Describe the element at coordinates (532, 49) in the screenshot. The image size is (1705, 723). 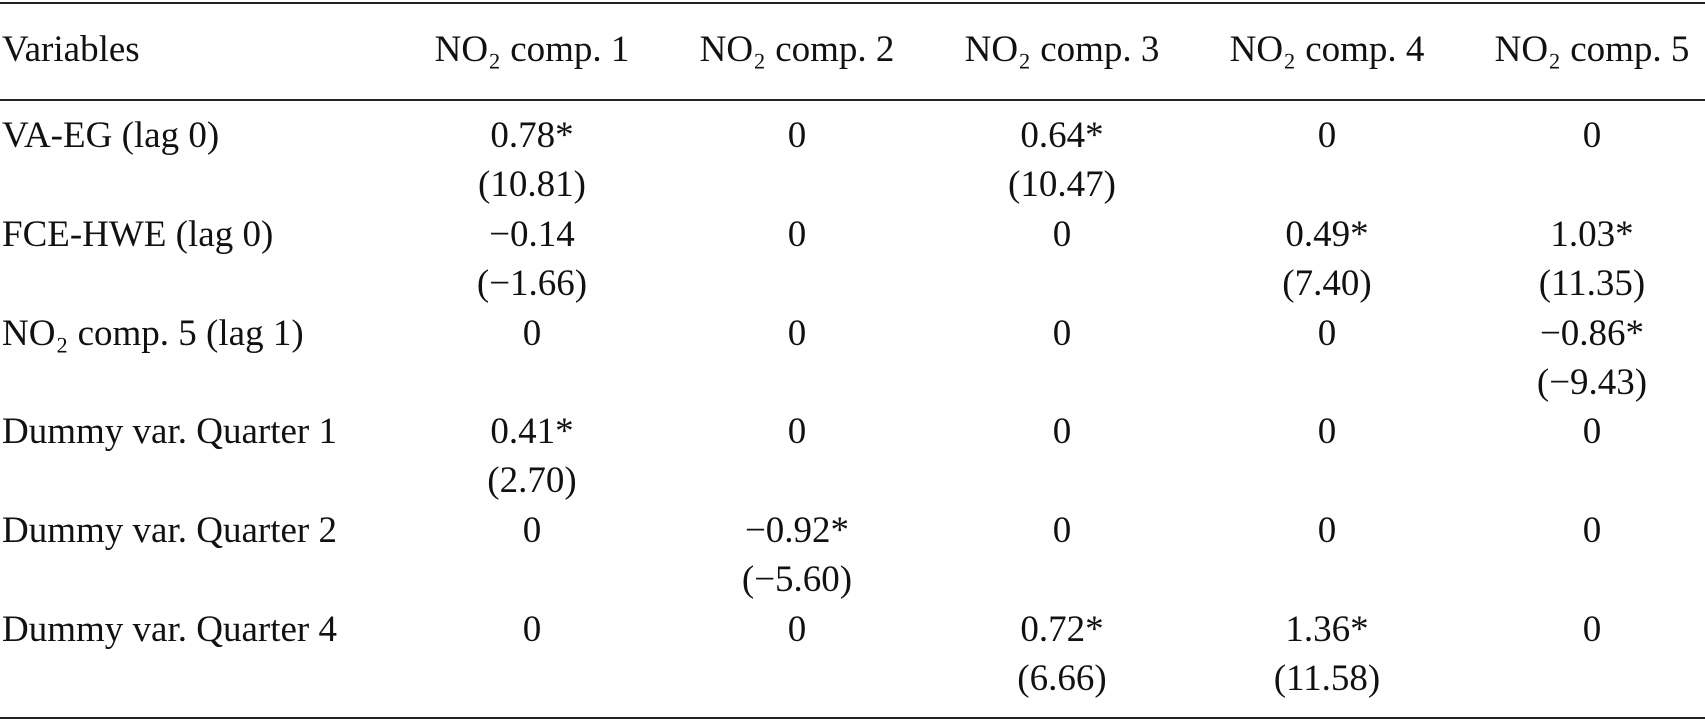
I see `header-cell: NO₂ comp. 1` at that location.